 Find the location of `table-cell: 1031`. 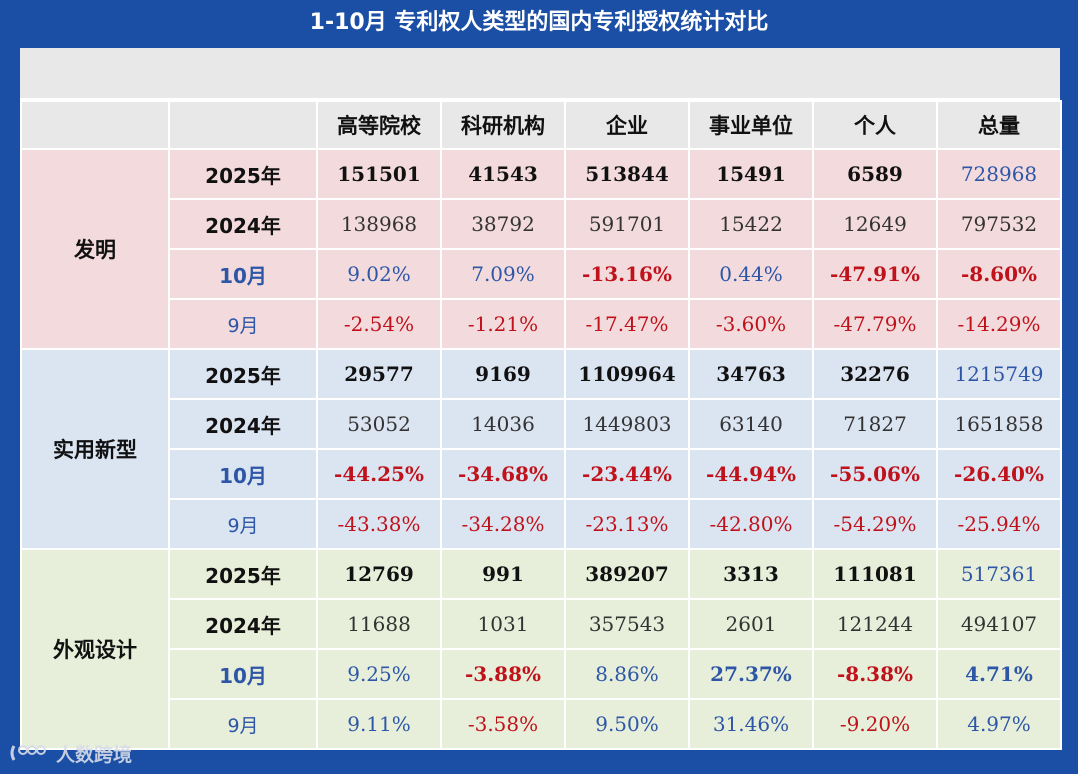

table-cell: 1031 is located at coordinates (503, 624).